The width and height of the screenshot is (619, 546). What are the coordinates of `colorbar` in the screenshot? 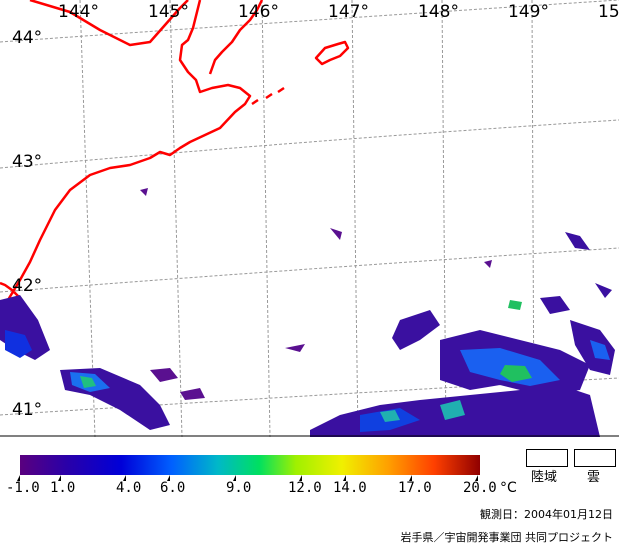 It's located at (250, 465).